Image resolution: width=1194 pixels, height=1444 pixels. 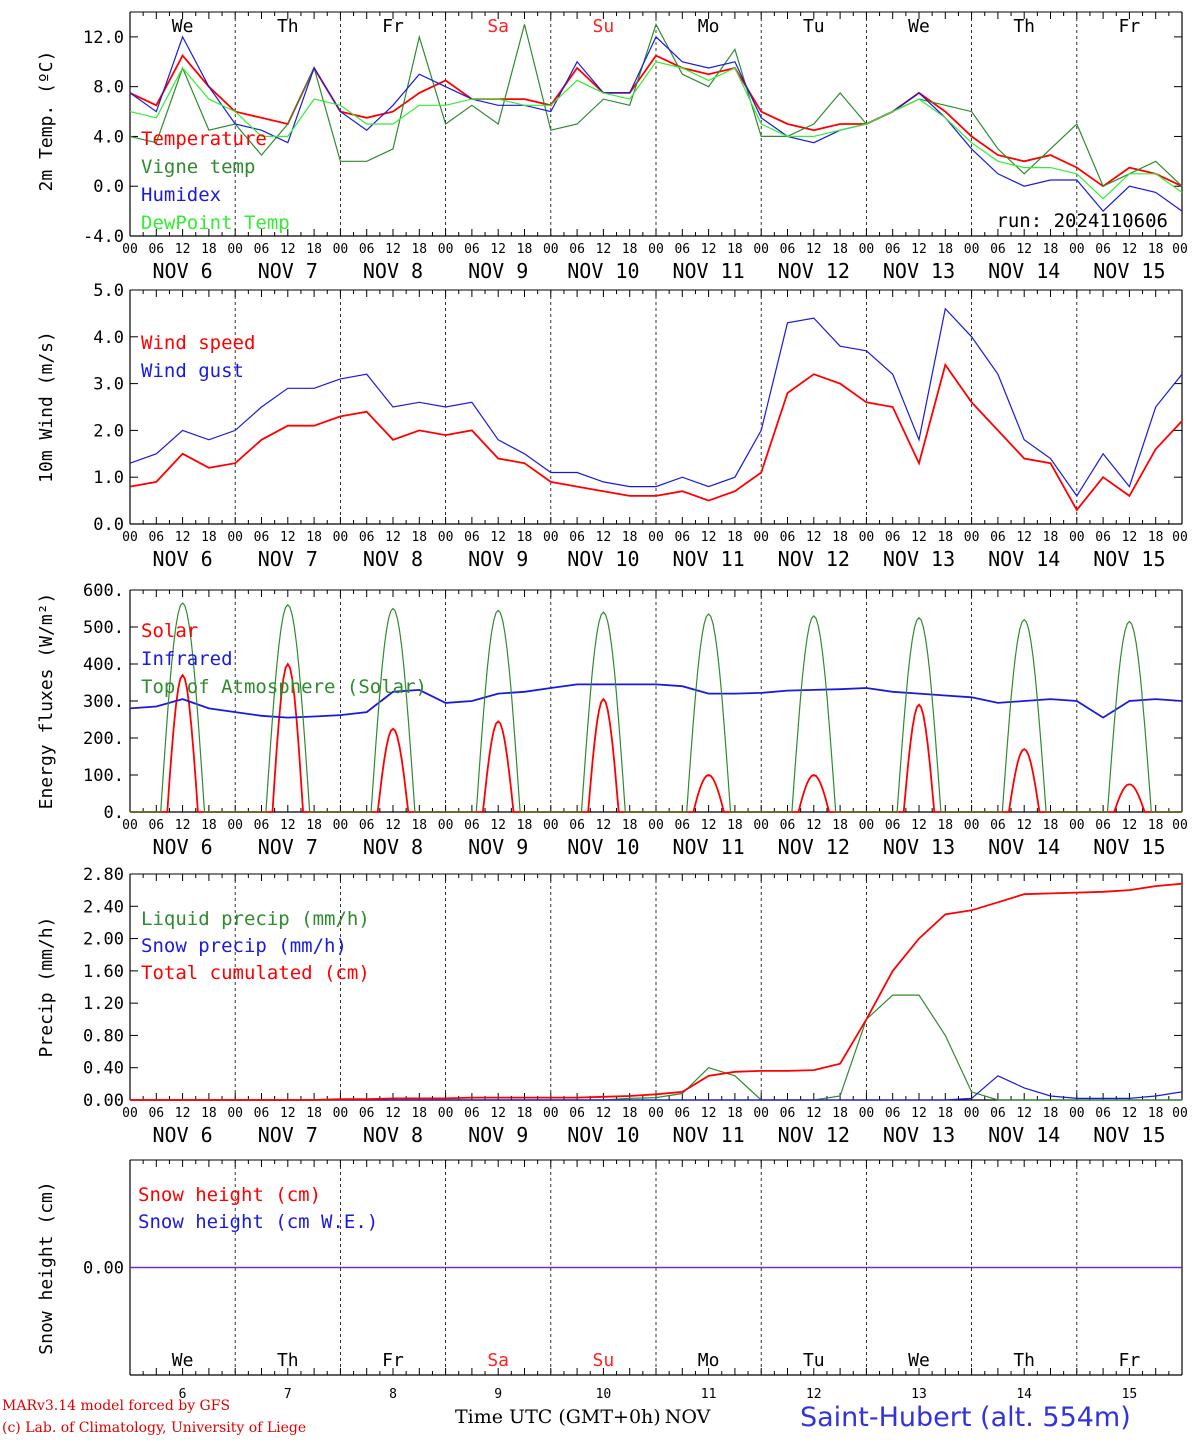 What do you see at coordinates (103, 875) in the screenshot?
I see `y-tick-label: 2.80` at bounding box center [103, 875].